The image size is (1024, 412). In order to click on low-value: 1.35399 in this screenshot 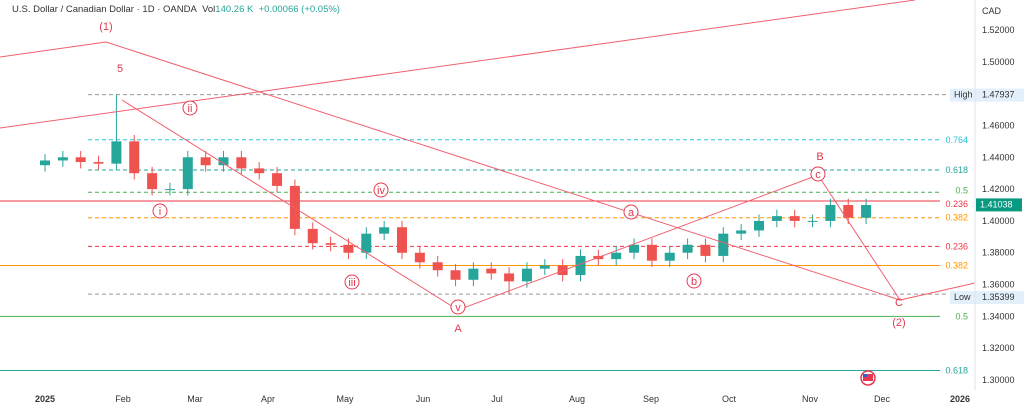, I will do `click(998, 297)`.